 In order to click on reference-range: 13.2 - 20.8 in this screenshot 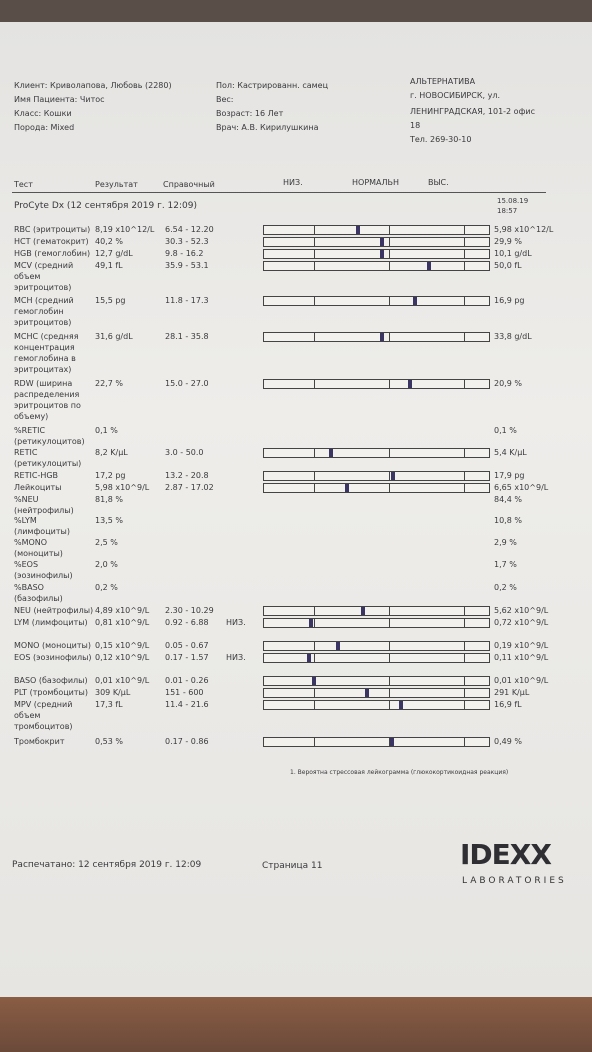, I will do `click(187, 475)`.